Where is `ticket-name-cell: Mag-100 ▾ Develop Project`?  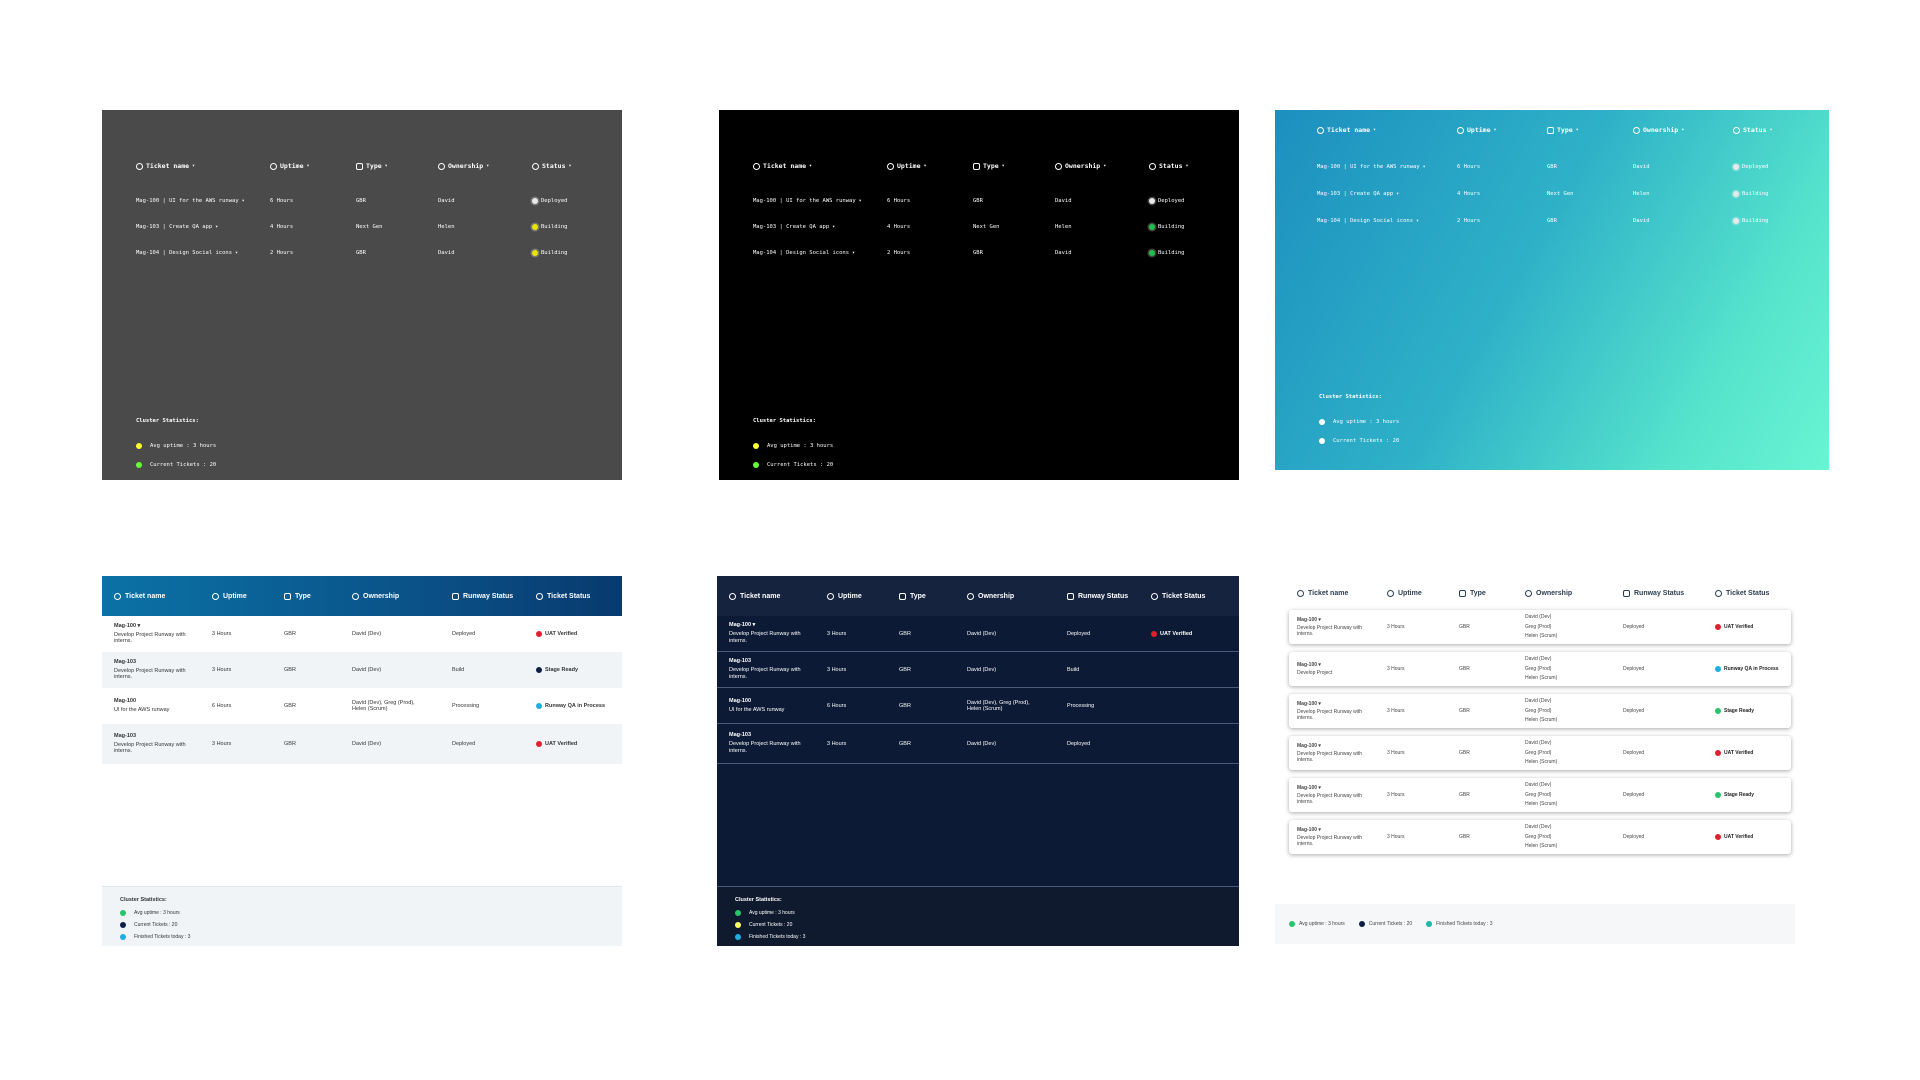 ticket-name-cell: Mag-100 ▾ Develop Project is located at coordinates (1315, 668).